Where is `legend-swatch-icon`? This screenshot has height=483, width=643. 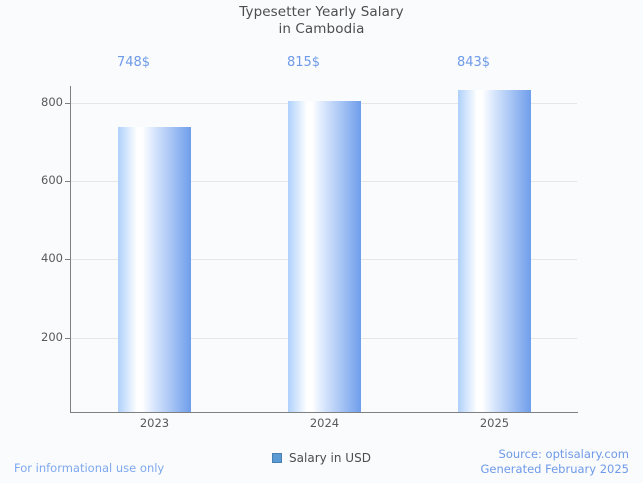
legend-swatch-icon is located at coordinates (277, 458).